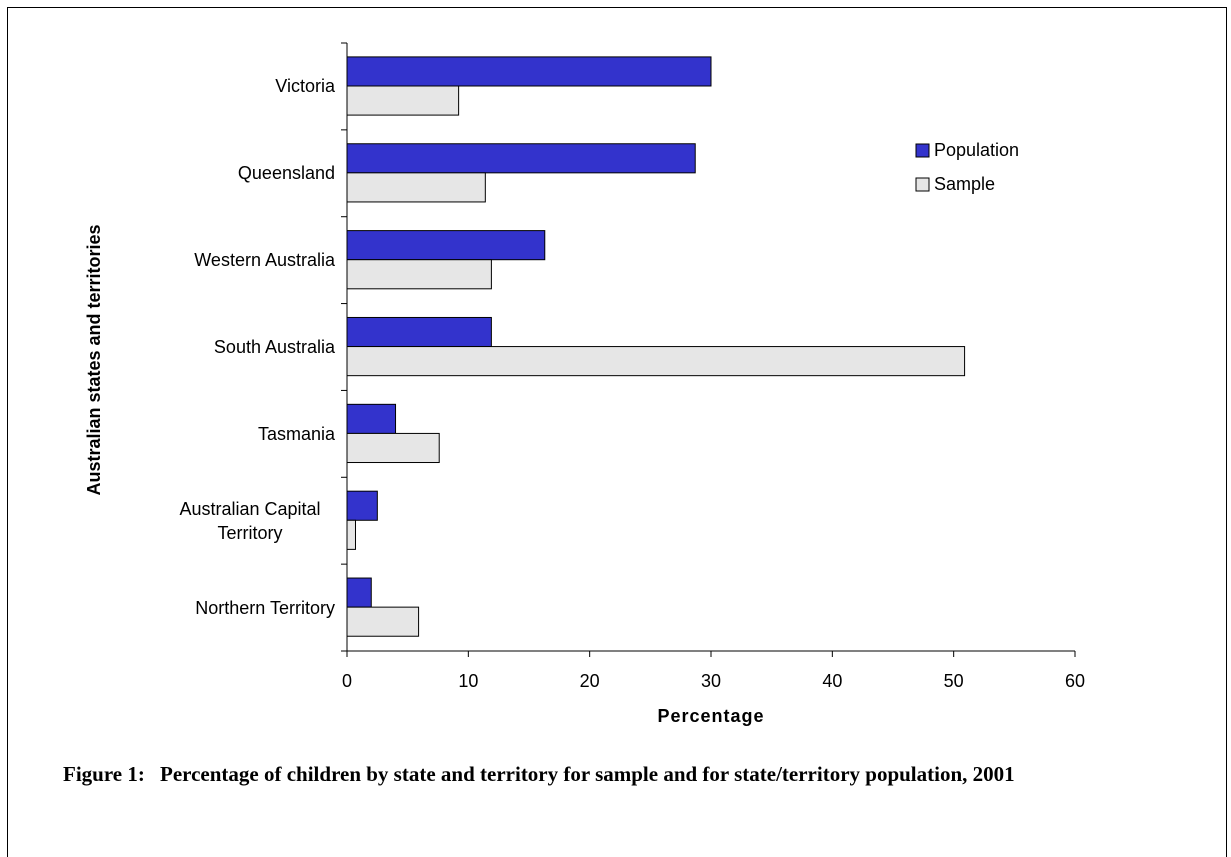  I want to click on category-label: Queensland, so click(286, 173).